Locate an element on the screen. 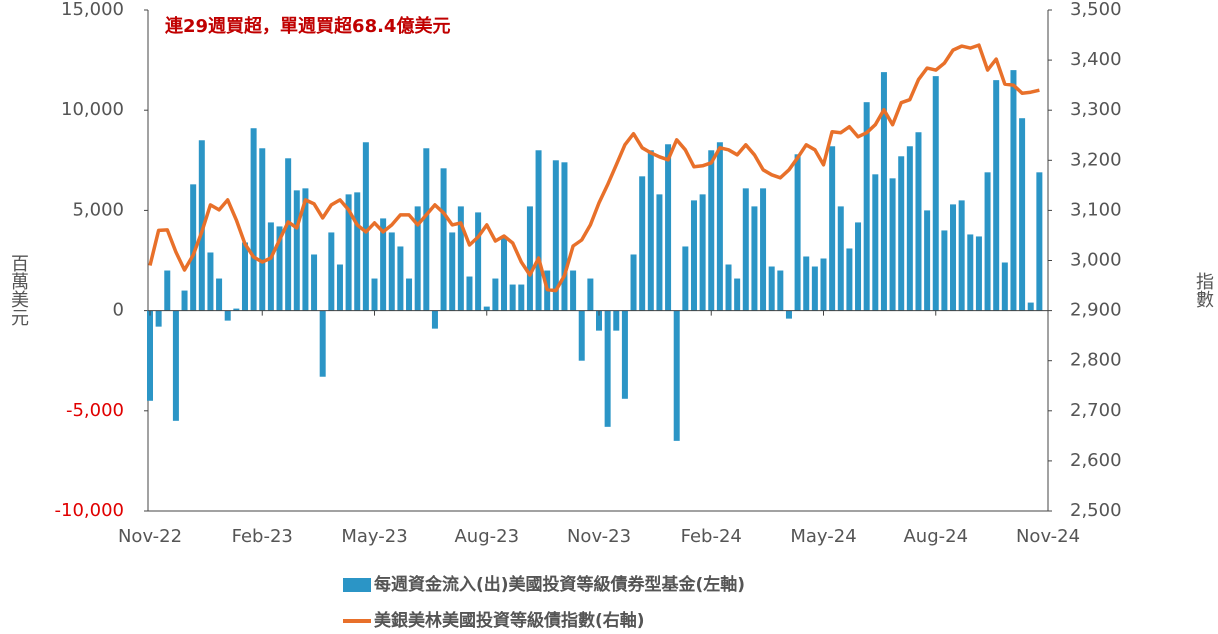 The height and width of the screenshot is (634, 1218). y-tick-label: -5,000 is located at coordinates (95, 410).